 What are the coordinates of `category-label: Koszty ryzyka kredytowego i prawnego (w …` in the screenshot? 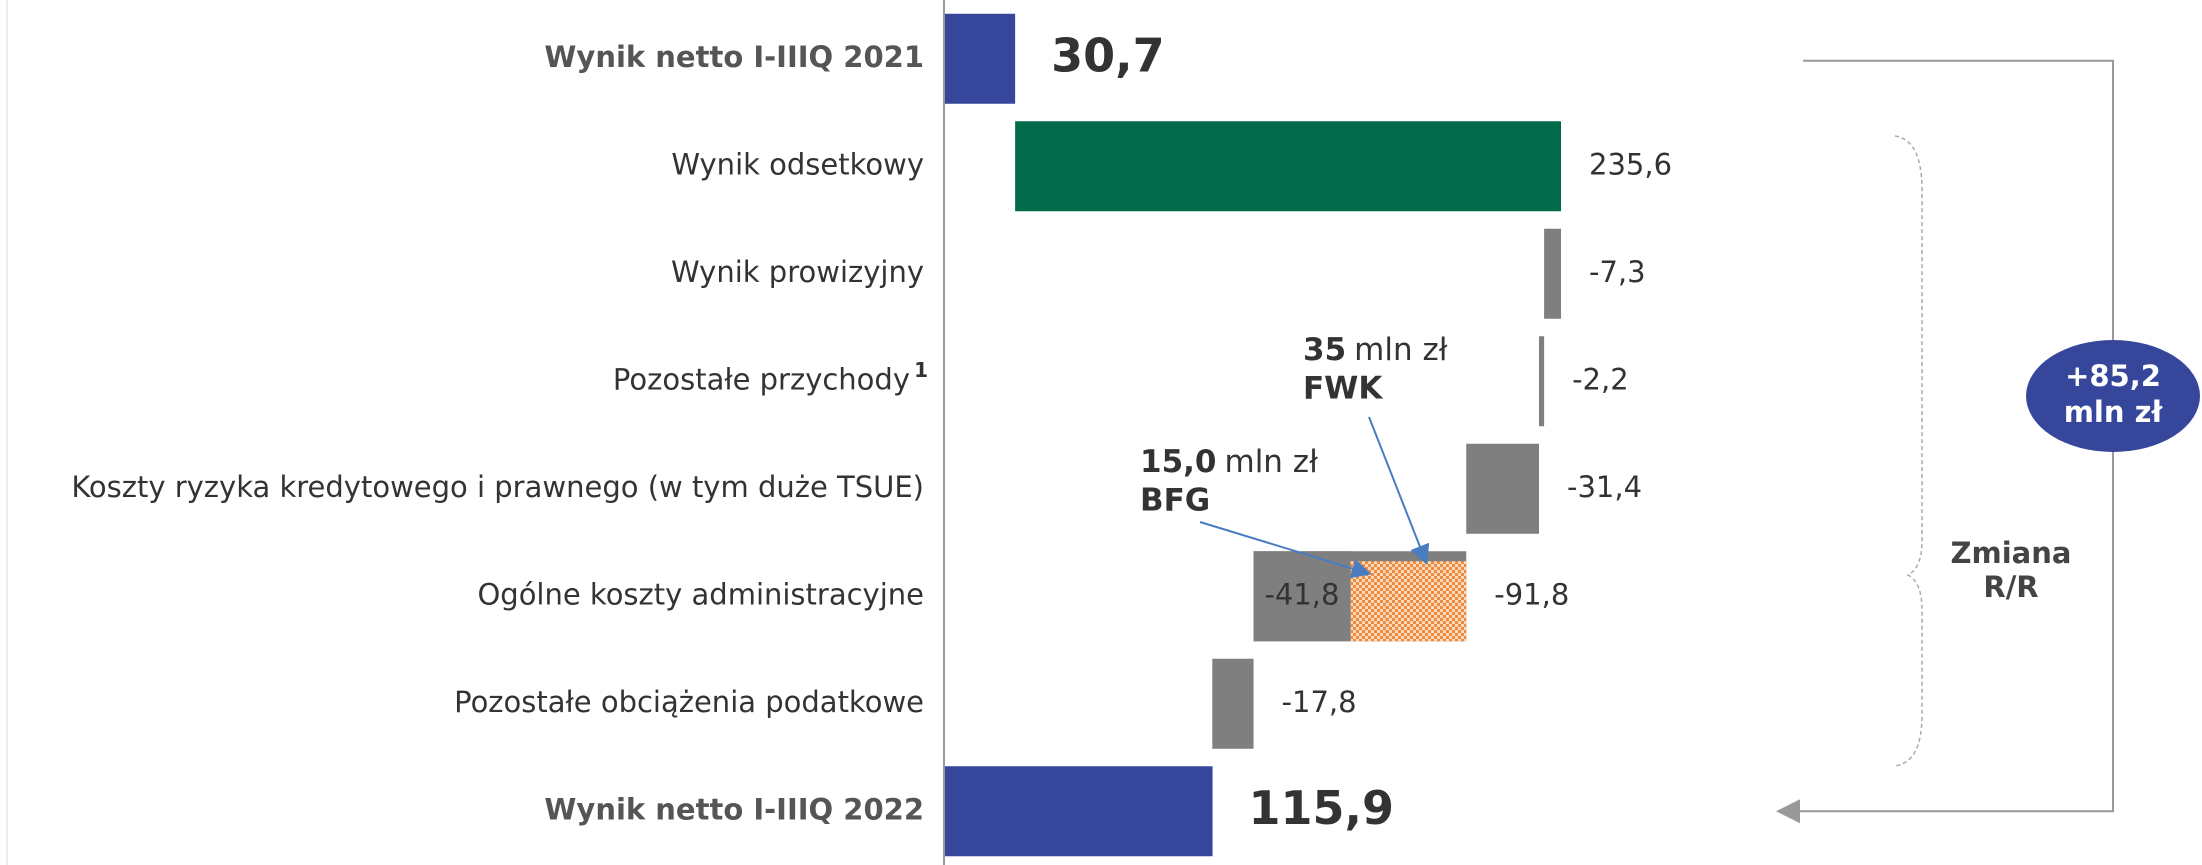 It's located at (497, 487).